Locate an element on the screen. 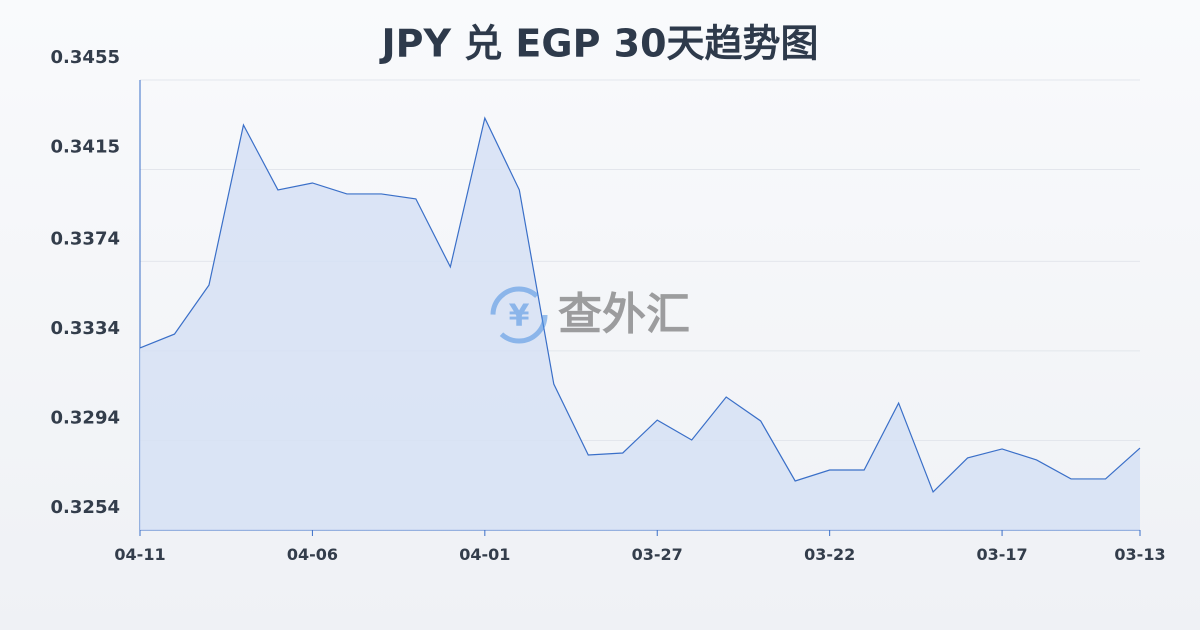  y-tick-label: 0.3455 is located at coordinates (85, 57).